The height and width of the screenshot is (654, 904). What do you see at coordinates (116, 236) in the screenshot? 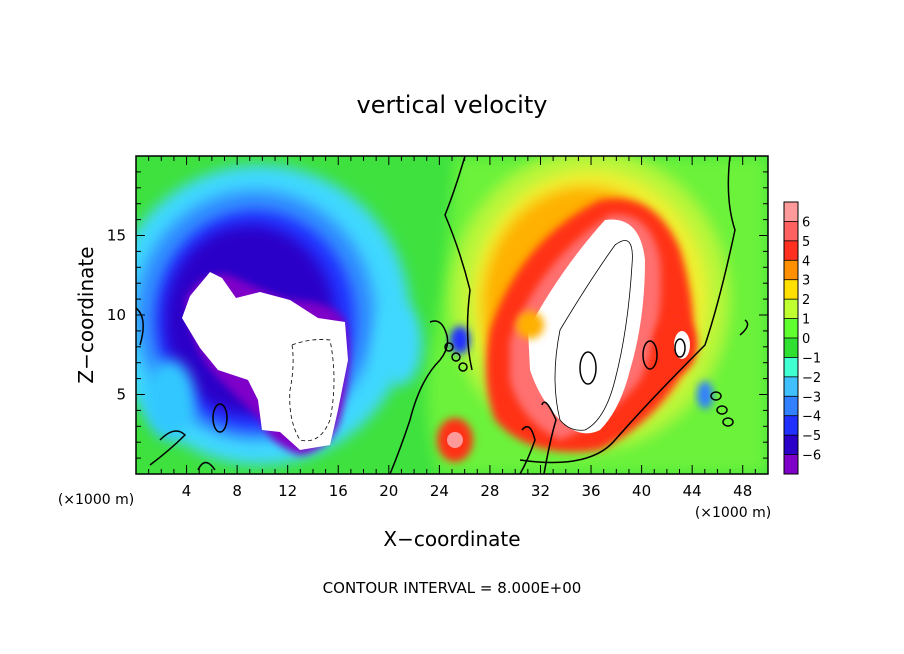
I see `y-tick-label: 15` at bounding box center [116, 236].